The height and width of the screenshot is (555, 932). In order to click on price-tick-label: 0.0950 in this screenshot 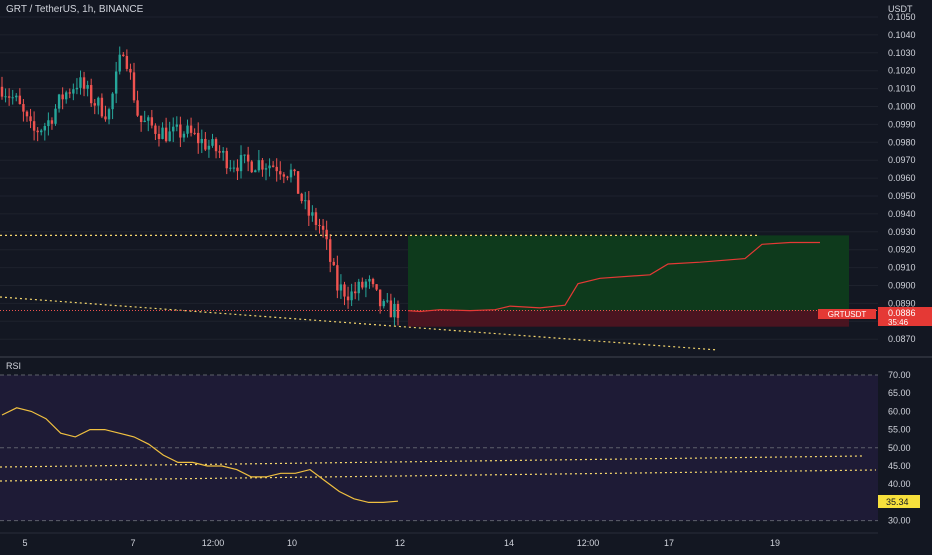, I will do `click(902, 196)`.